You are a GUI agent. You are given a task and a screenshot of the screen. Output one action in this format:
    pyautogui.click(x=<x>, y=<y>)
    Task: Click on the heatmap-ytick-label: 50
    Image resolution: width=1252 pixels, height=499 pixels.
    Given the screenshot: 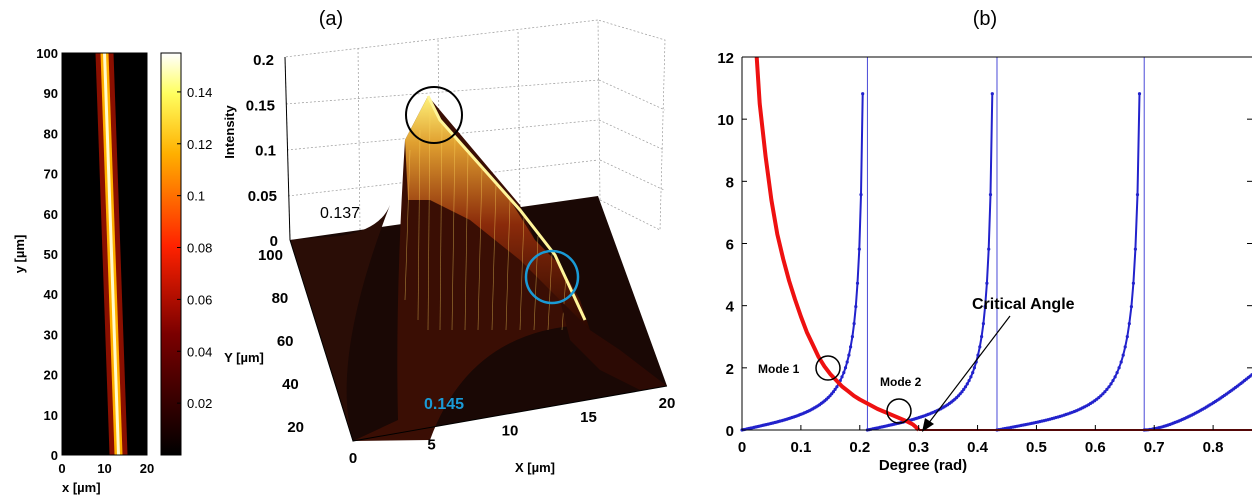 What is the action you would take?
    pyautogui.click(x=51, y=254)
    